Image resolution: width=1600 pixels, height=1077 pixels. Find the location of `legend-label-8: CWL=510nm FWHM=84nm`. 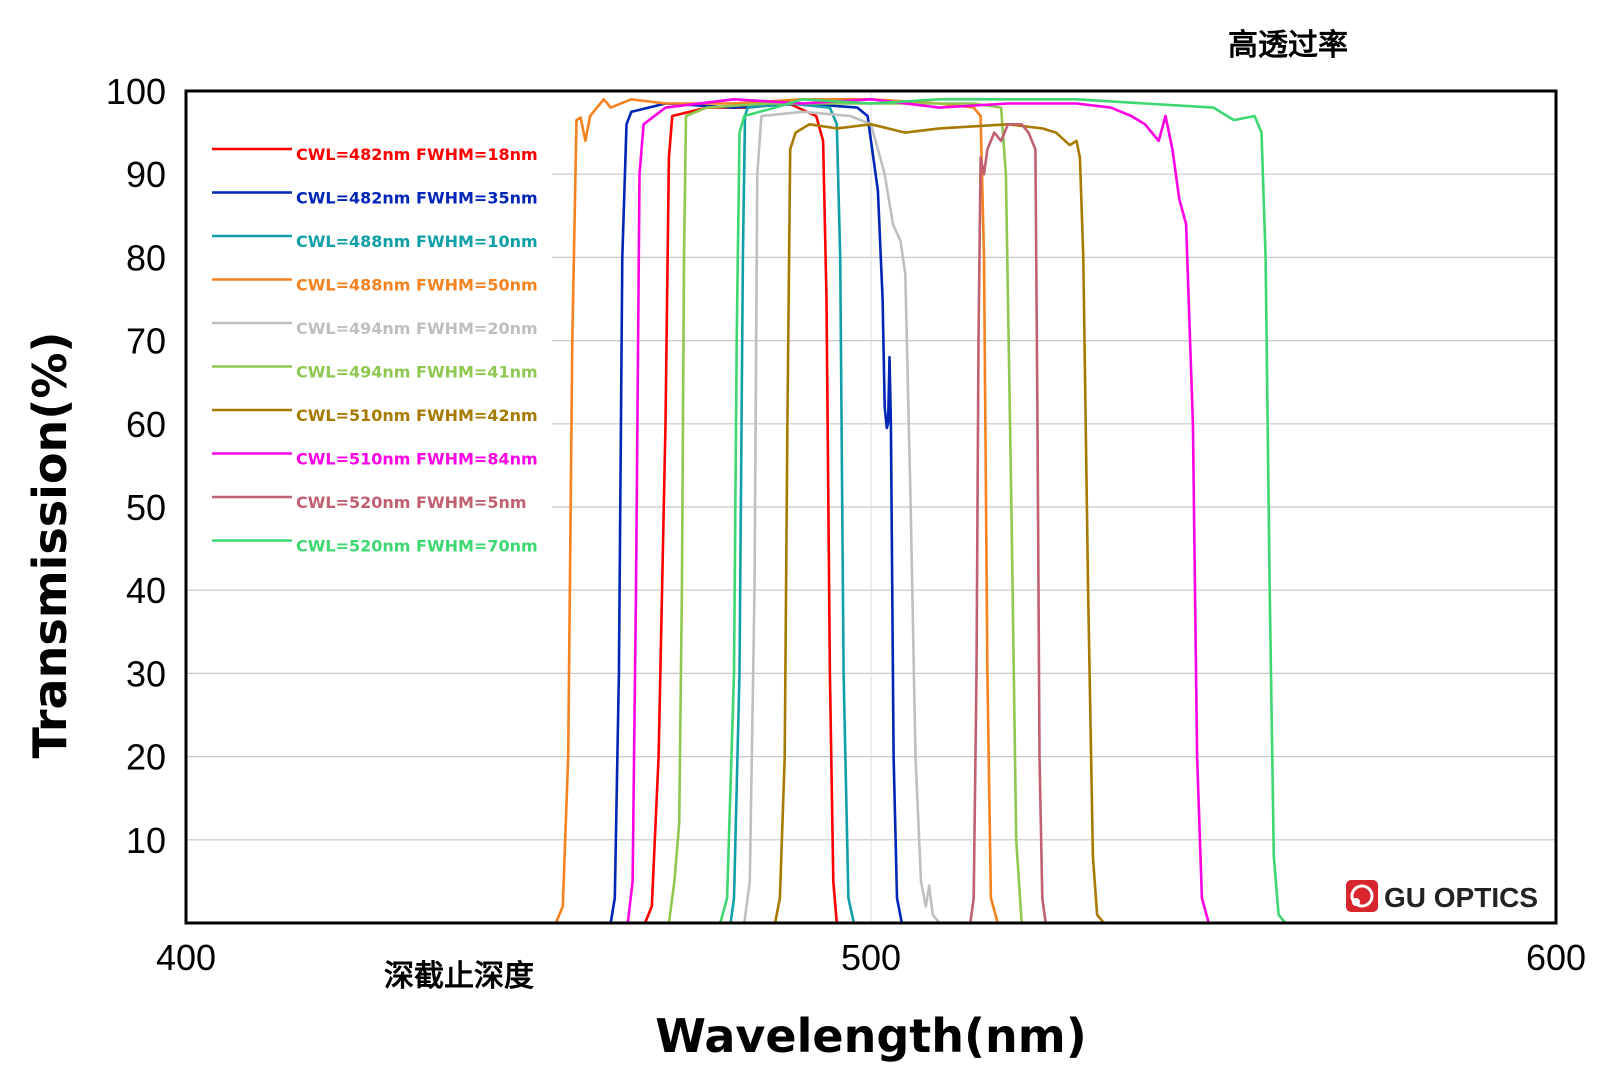

legend-label-8: CWL=510nm FWHM=84nm is located at coordinates (417, 459).